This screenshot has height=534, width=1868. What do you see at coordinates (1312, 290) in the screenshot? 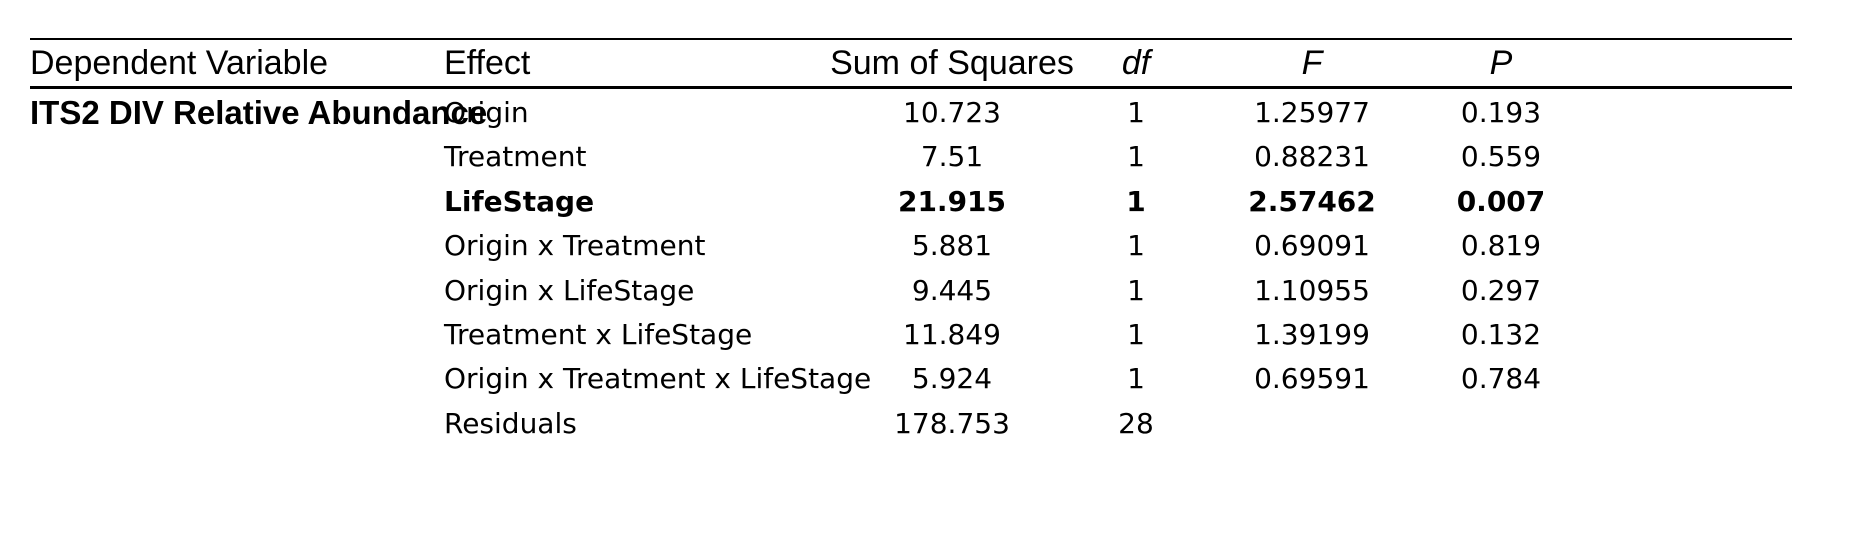
I see `f-cell: 1.10955` at bounding box center [1312, 290].